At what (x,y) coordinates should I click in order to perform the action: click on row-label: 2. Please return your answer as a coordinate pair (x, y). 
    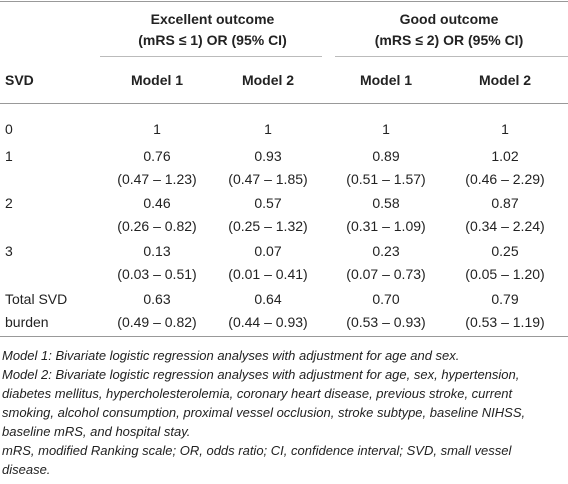
    Looking at the image, I should click on (9, 203).